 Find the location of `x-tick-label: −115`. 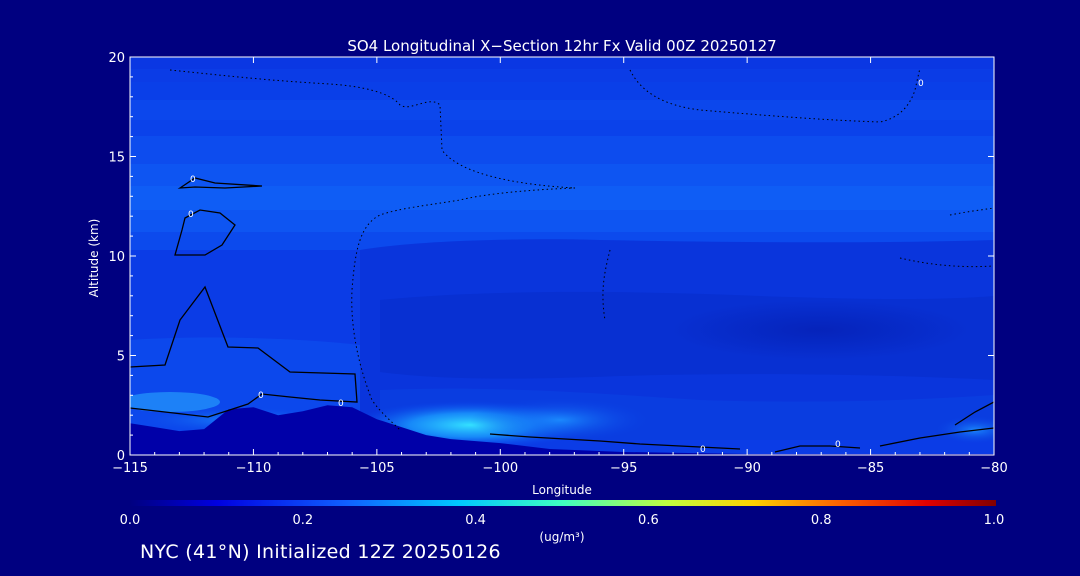

x-tick-label: −115 is located at coordinates (130, 468).